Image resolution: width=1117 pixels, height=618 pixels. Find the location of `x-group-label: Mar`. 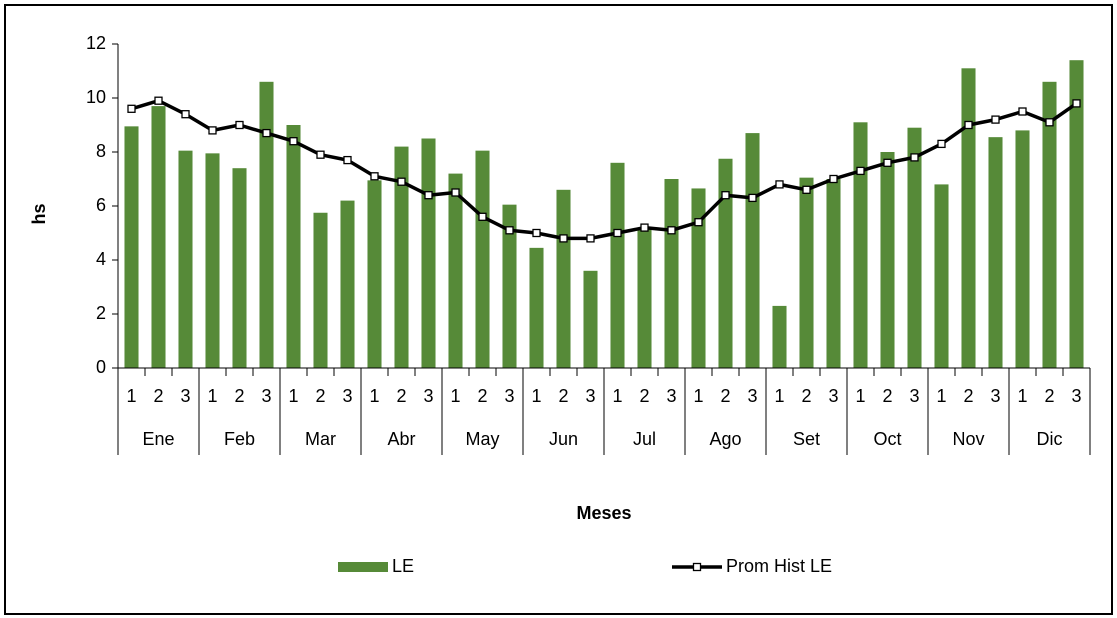

x-group-label: Mar is located at coordinates (320, 439).